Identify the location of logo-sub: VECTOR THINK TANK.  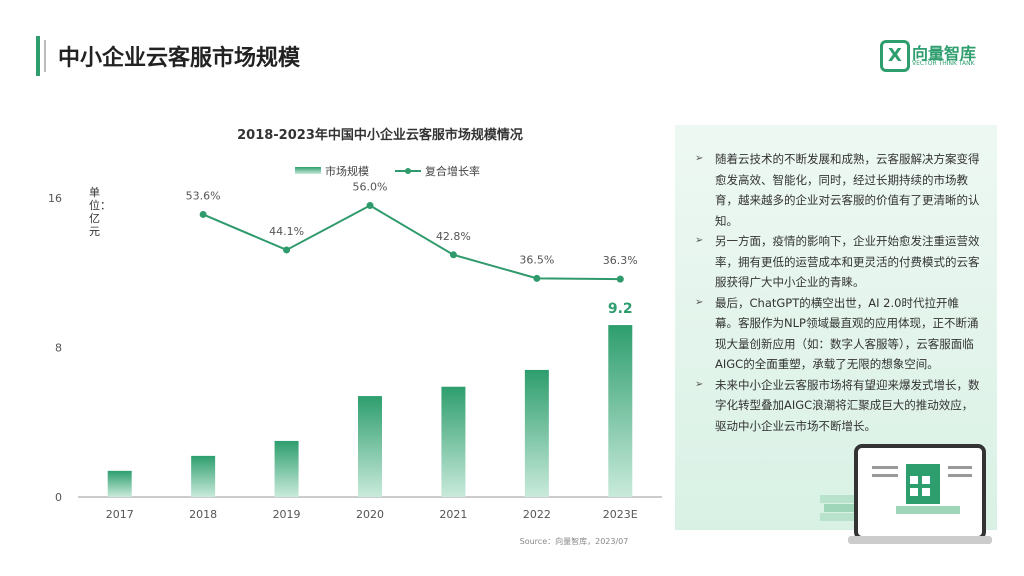
(943, 63).